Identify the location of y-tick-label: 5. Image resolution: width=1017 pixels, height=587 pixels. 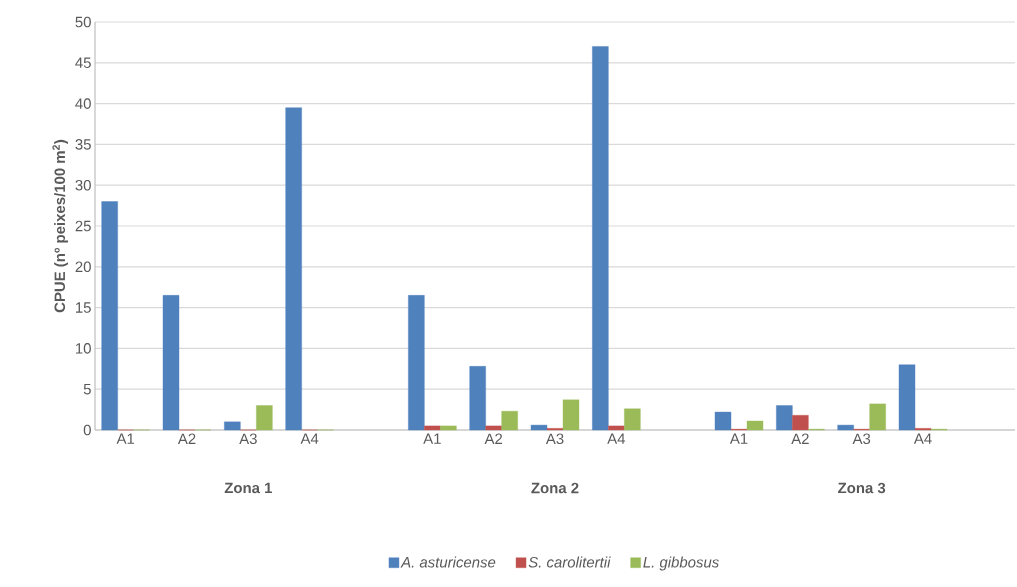
(87, 389).